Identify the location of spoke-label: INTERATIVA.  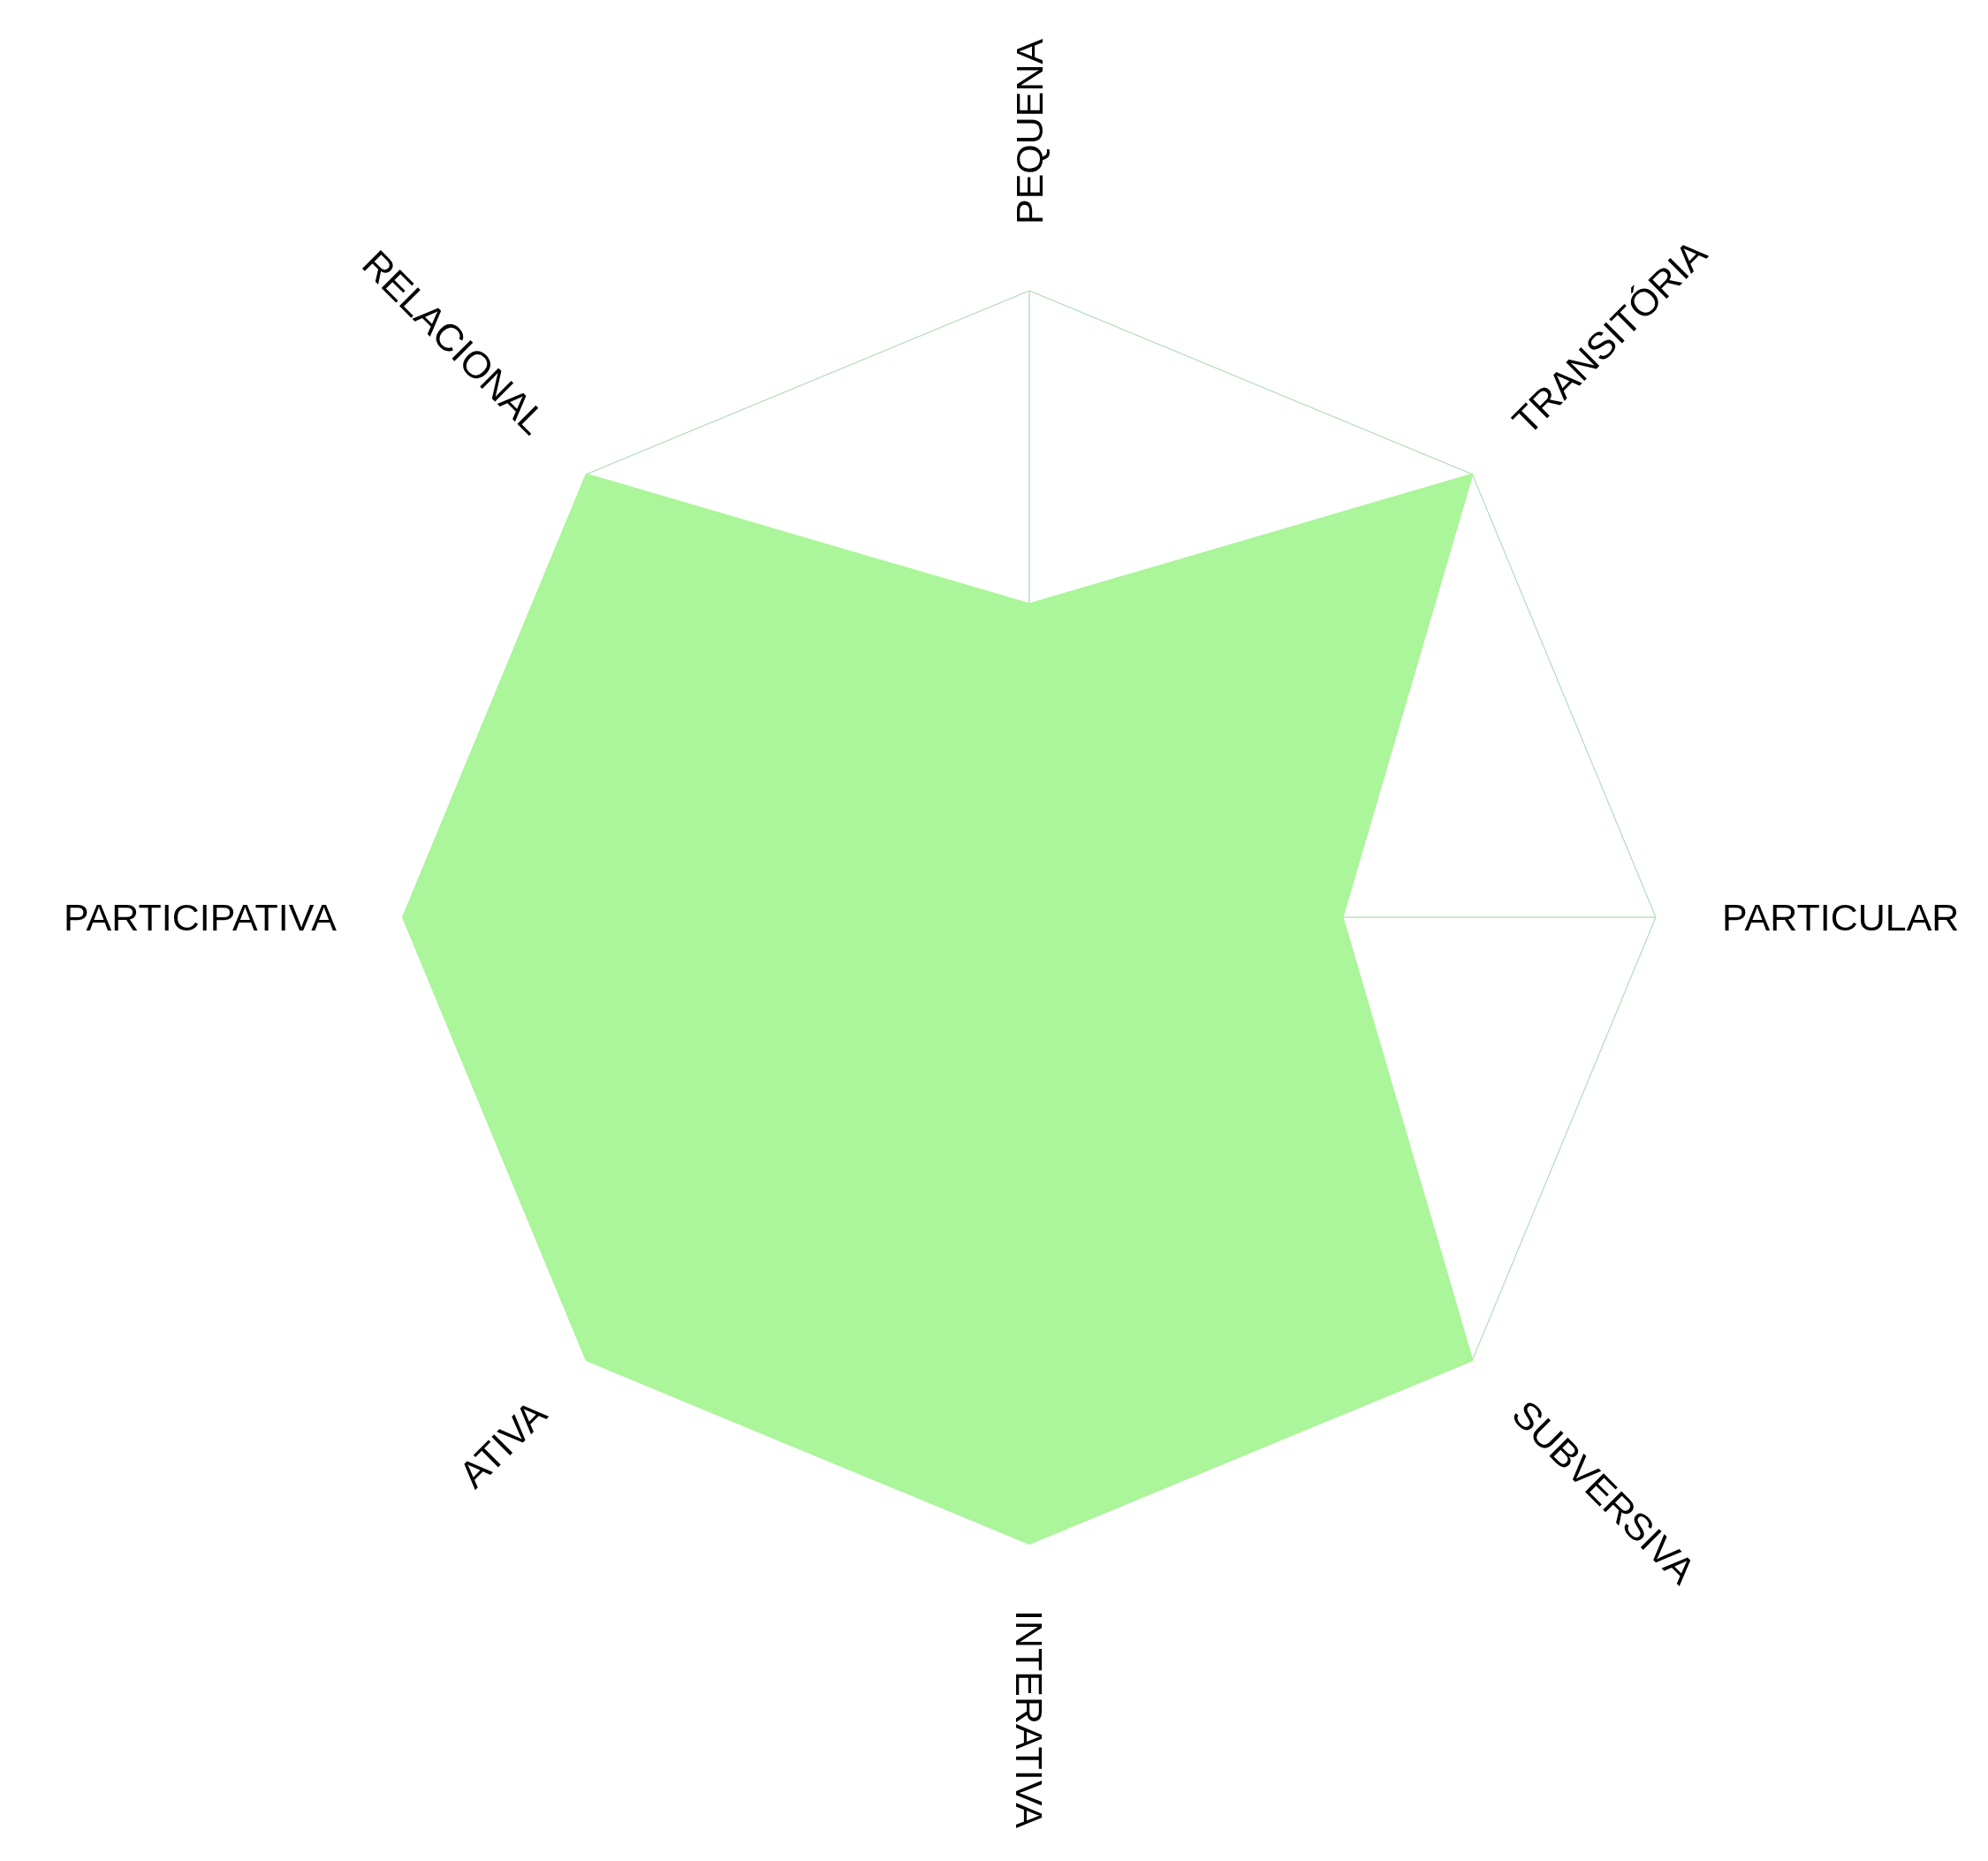
(1029, 1719).